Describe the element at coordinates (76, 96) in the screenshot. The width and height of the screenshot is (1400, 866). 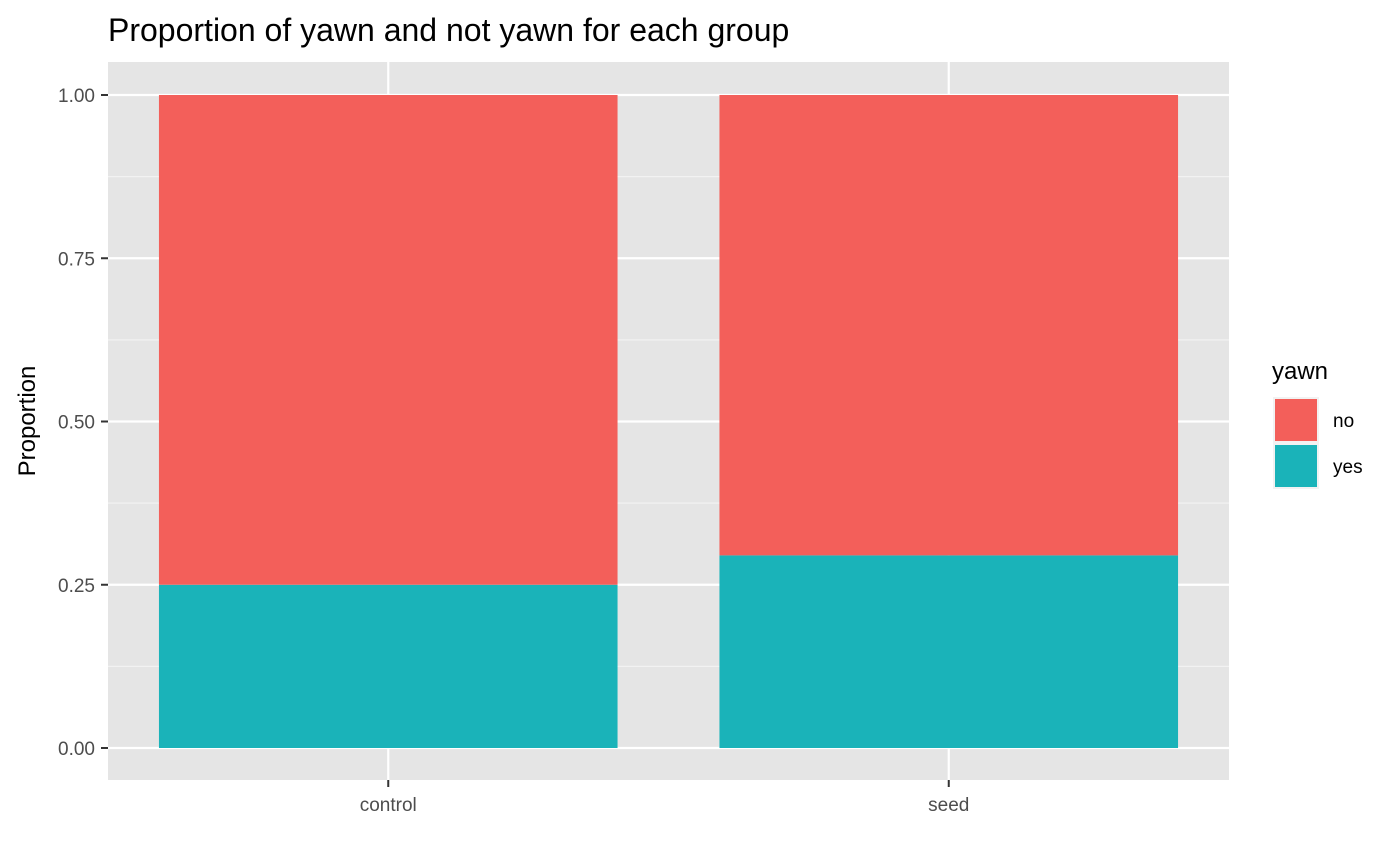
I see `y-tick-label: 1.00` at that location.